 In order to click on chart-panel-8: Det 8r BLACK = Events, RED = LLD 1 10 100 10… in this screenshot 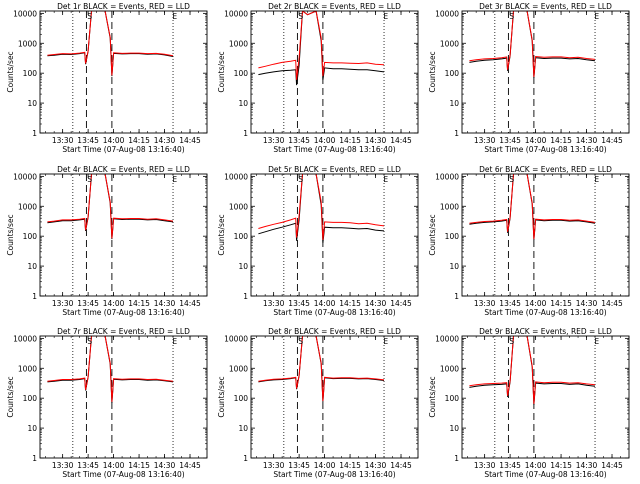, I will do `click(318, 403)`.